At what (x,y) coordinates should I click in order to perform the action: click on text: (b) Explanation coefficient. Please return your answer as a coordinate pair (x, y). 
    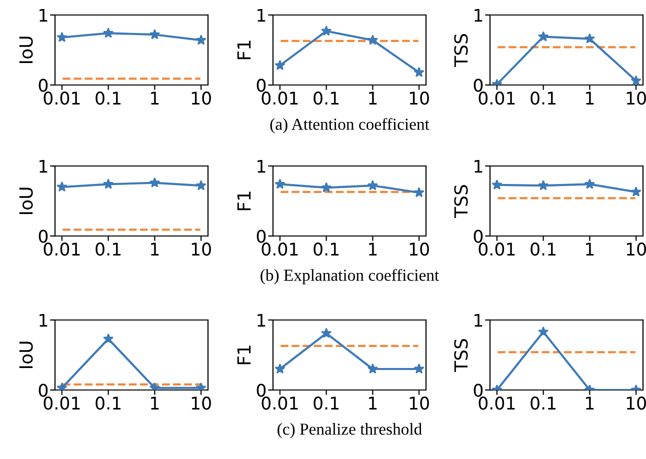
    Looking at the image, I should click on (350, 276).